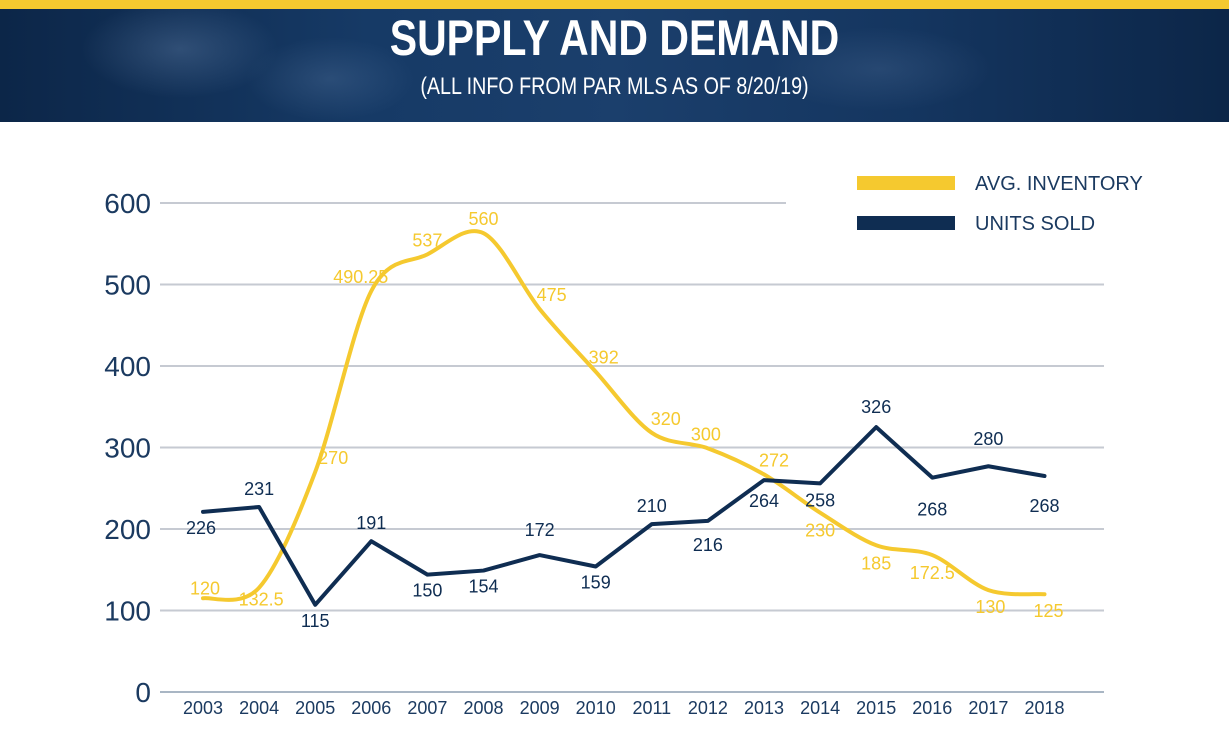 Image resolution: width=1229 pixels, height=750 pixels. I want to click on data-label-avg-inventory: 130, so click(990, 607).